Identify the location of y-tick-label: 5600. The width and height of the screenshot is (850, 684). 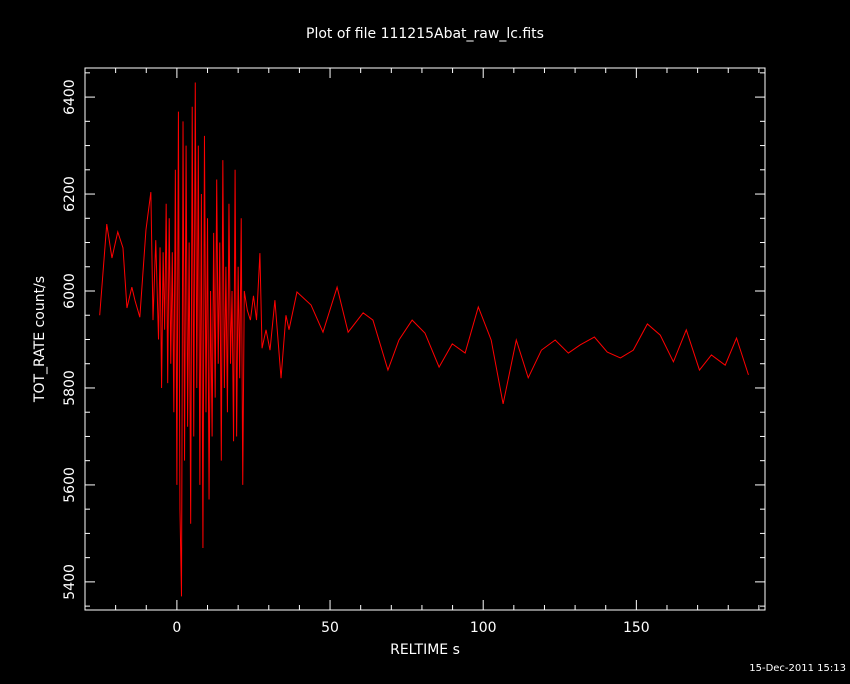
(70, 485).